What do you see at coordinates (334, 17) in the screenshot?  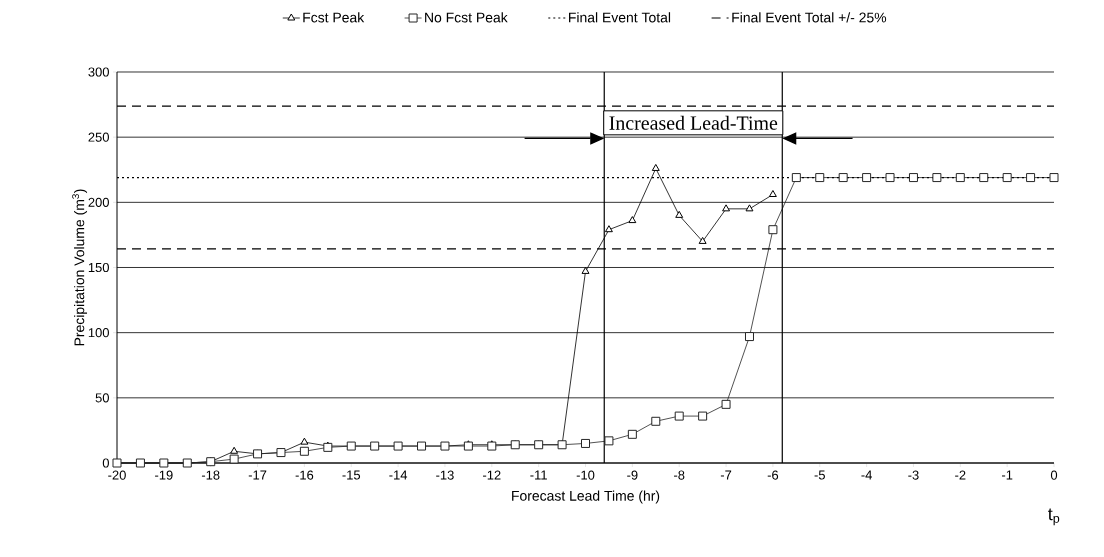 I see `legend-label: Fcst Peak` at bounding box center [334, 17].